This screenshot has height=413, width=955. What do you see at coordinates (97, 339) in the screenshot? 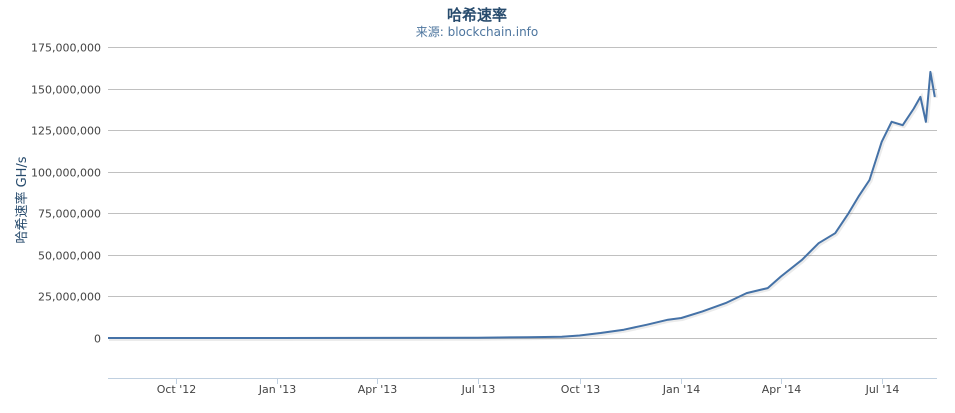
I see `y-tick-label: 0` at bounding box center [97, 339].